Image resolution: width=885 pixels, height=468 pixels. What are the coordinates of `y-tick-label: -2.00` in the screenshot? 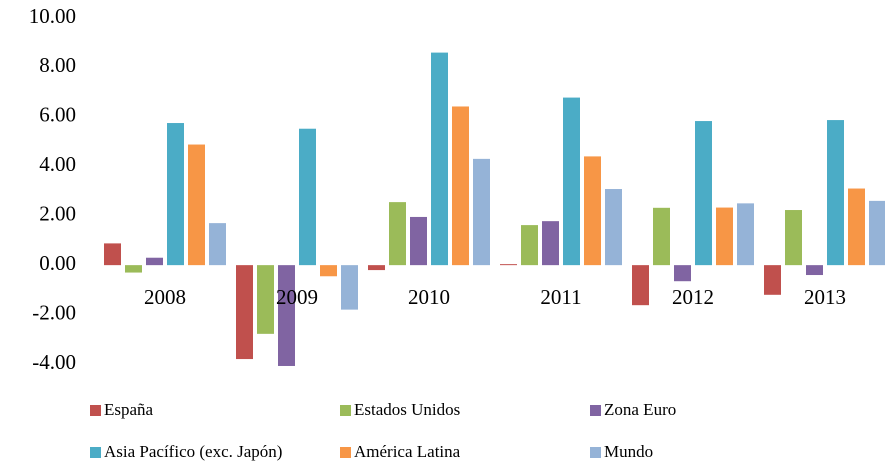 It's located at (54, 312).